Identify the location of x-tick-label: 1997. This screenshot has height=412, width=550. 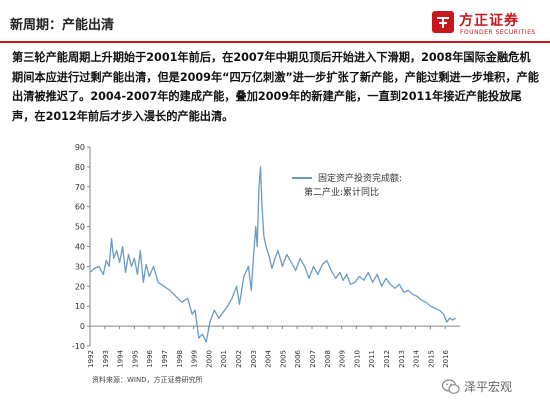
(165, 359).